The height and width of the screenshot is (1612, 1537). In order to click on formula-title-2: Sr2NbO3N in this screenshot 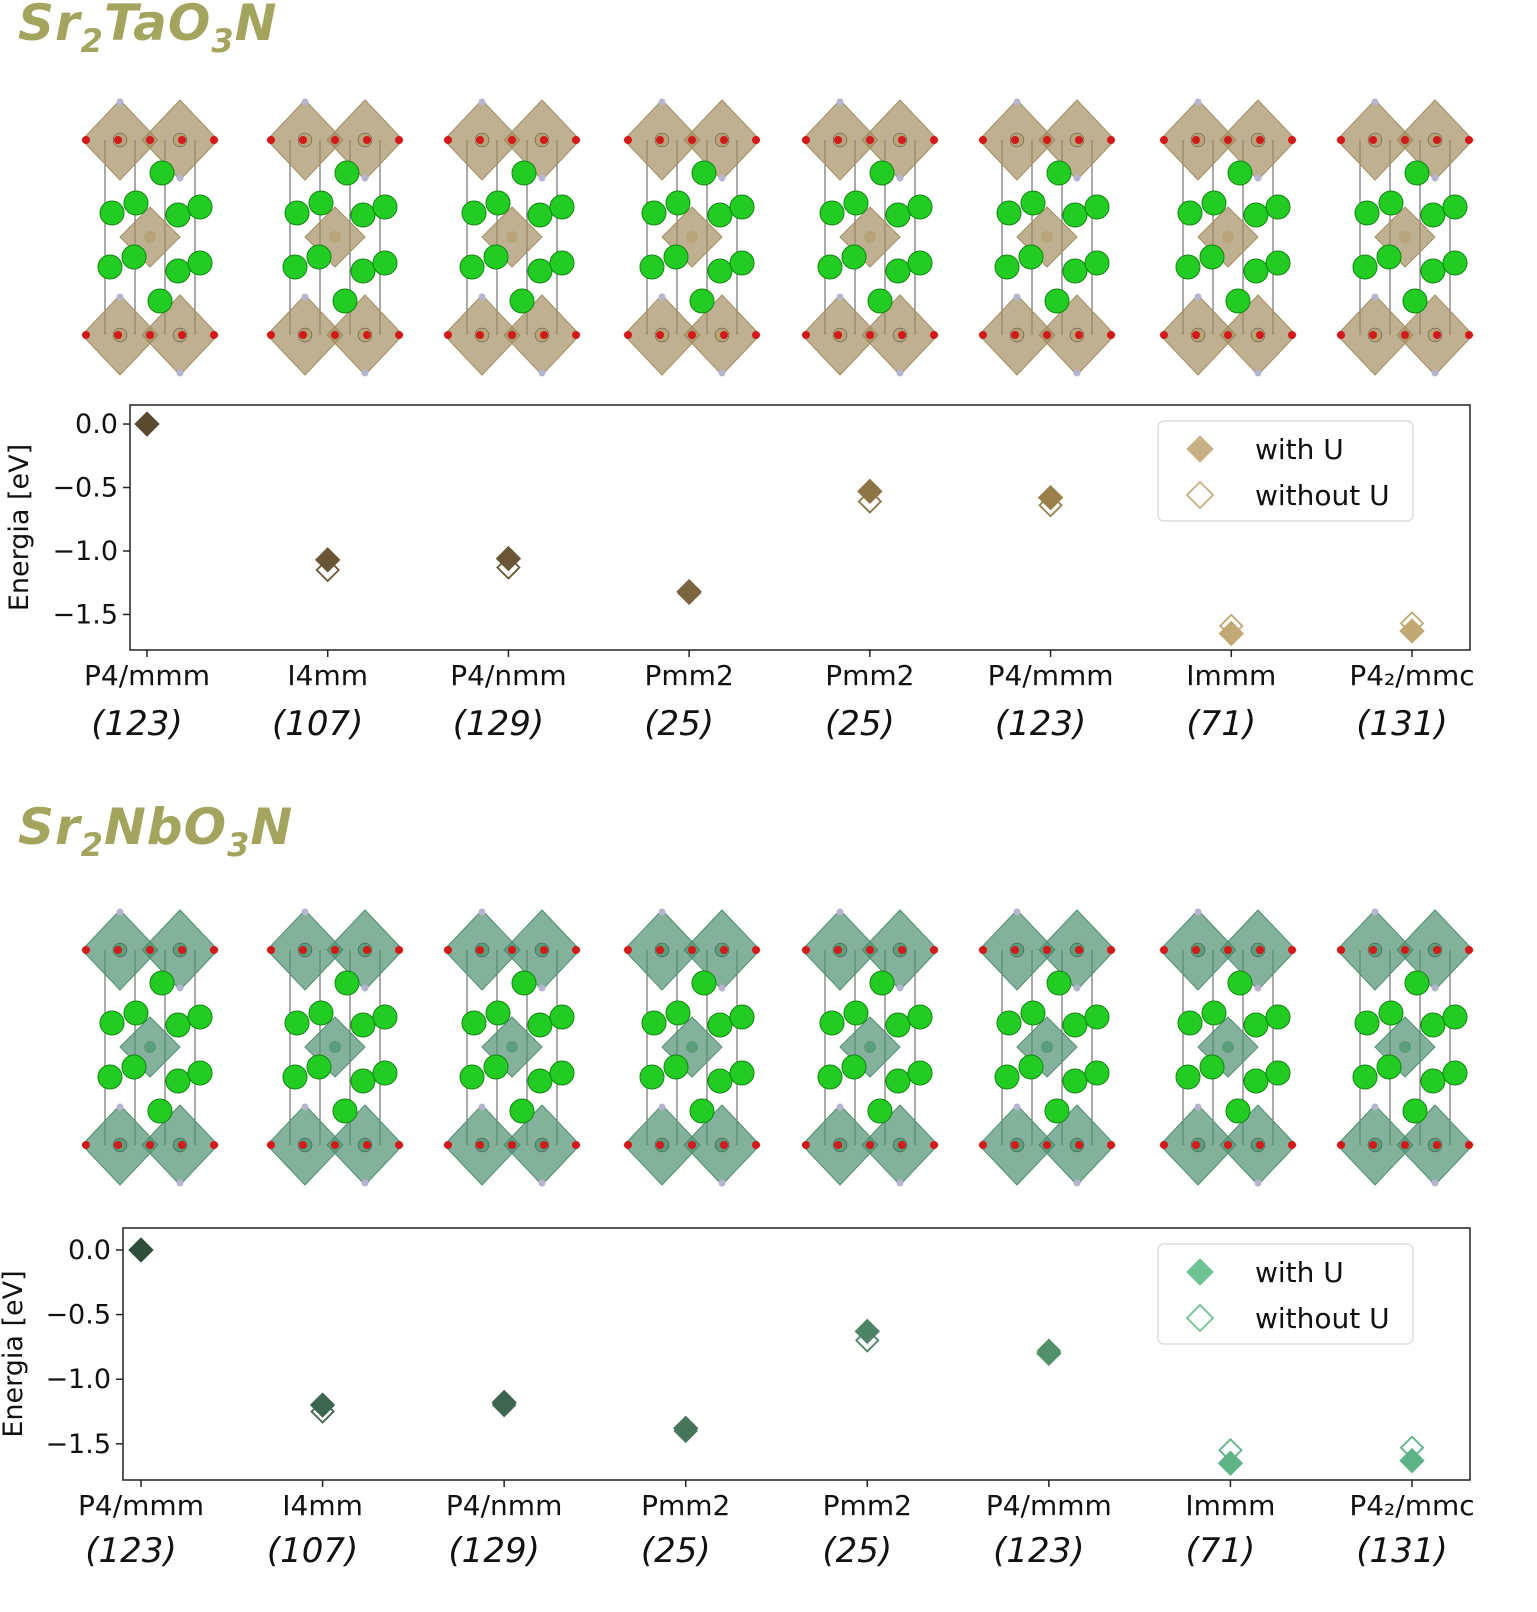, I will do `click(156, 831)`.